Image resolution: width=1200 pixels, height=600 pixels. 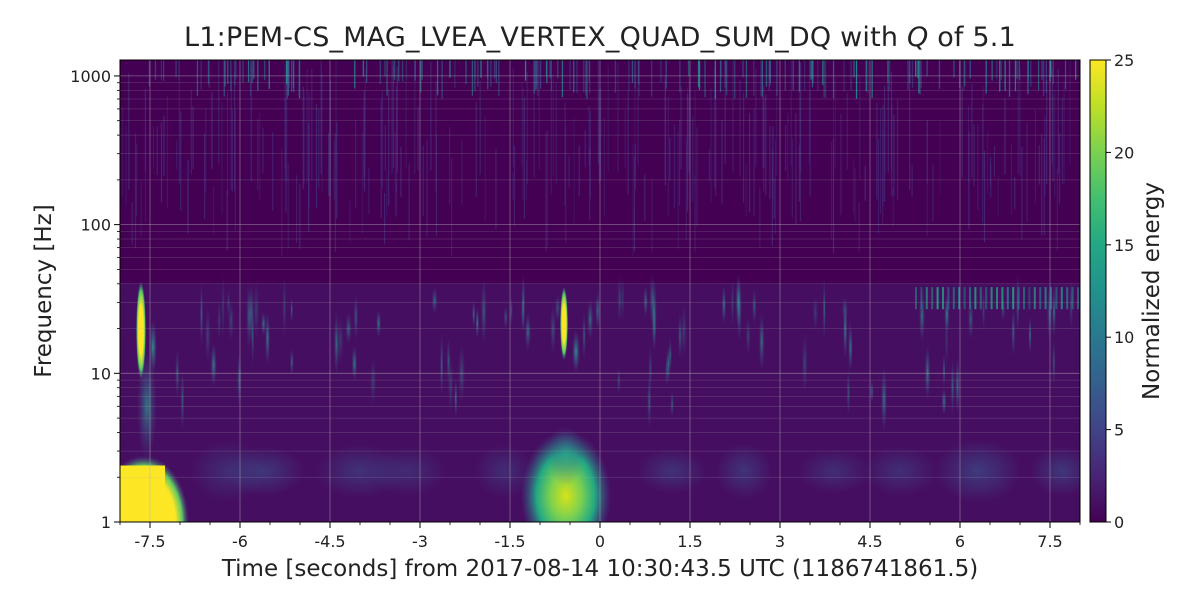 I want to click on early-streak-echo, so click(x=153, y=347).